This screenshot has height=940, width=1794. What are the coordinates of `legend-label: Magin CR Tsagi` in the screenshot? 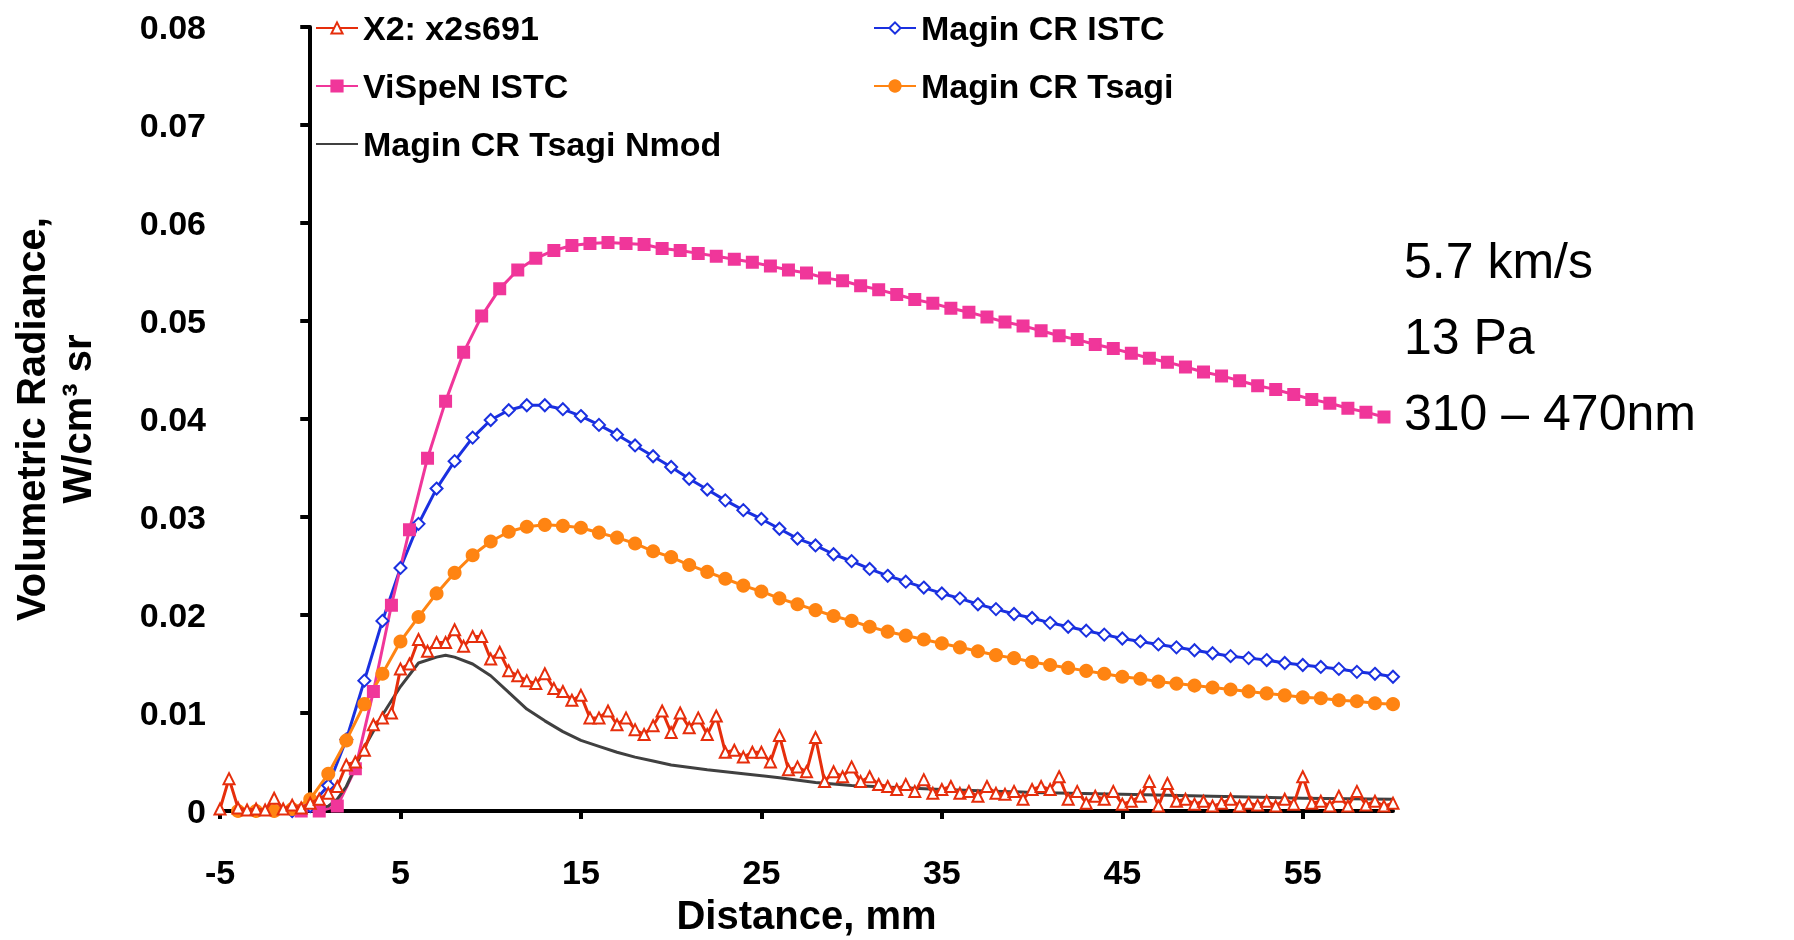 It's located at (1047, 86).